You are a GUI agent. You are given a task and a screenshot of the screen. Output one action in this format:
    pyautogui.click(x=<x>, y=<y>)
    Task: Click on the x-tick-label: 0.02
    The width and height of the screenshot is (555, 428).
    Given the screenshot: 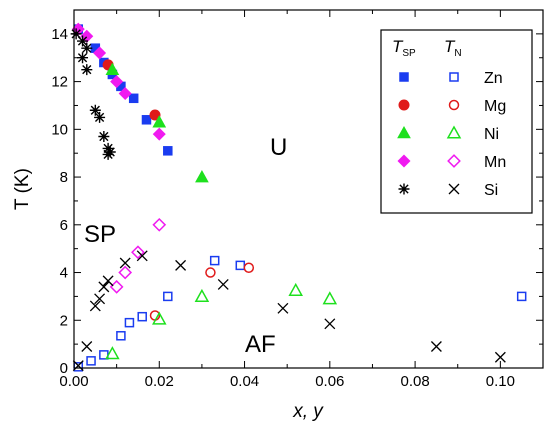 What is the action you would take?
    pyautogui.click(x=159, y=381)
    